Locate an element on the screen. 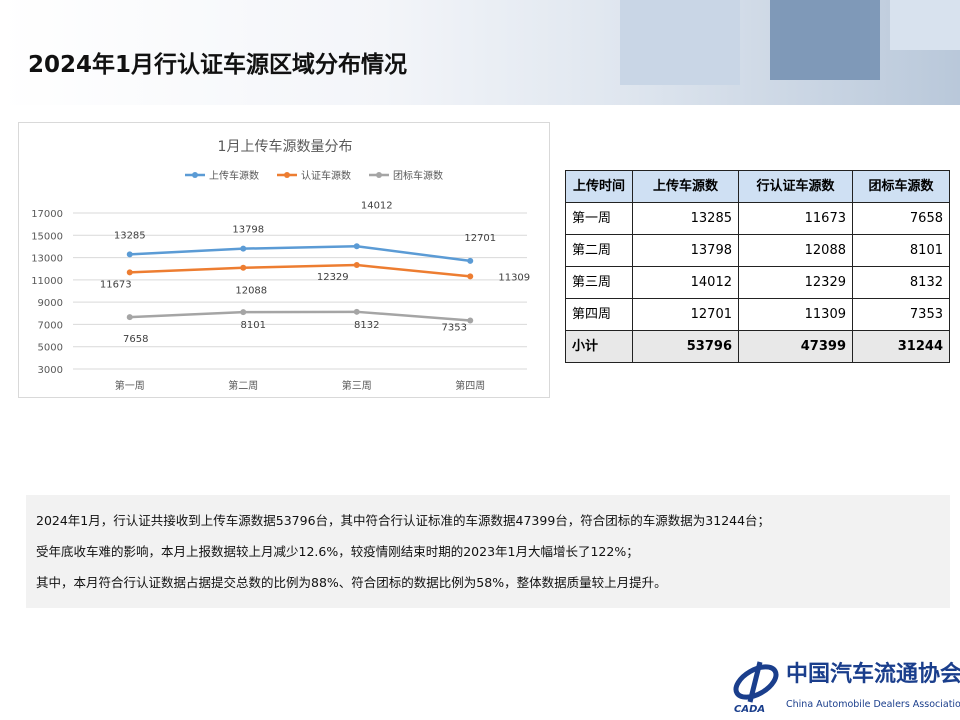  data-label: 7658 is located at coordinates (135, 339).